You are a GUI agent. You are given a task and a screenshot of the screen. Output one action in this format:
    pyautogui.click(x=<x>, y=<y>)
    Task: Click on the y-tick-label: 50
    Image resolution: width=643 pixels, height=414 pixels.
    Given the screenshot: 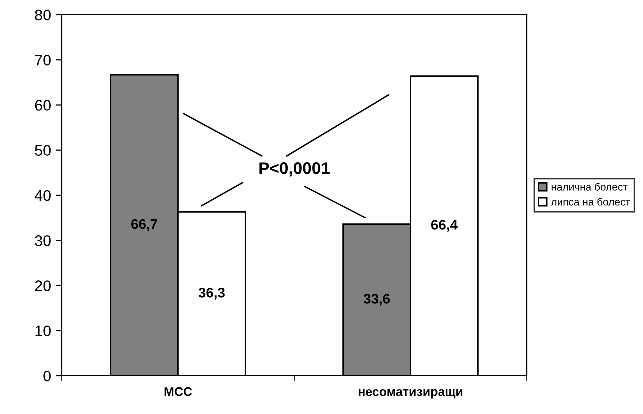 What is the action you would take?
    pyautogui.click(x=43, y=150)
    